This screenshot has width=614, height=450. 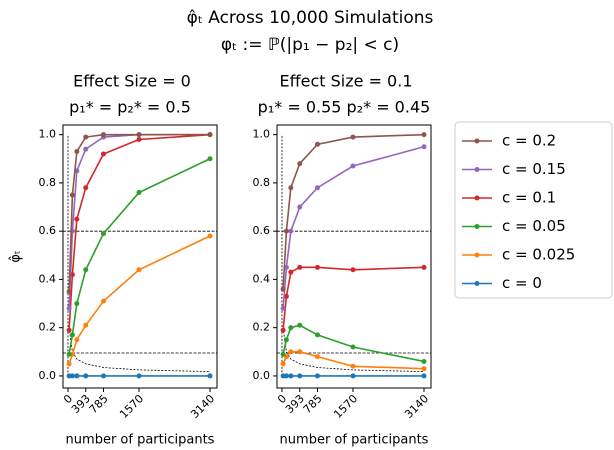 I want to click on panel-subtitle: p₁* = p₂* = 0.5, so click(x=130, y=107).